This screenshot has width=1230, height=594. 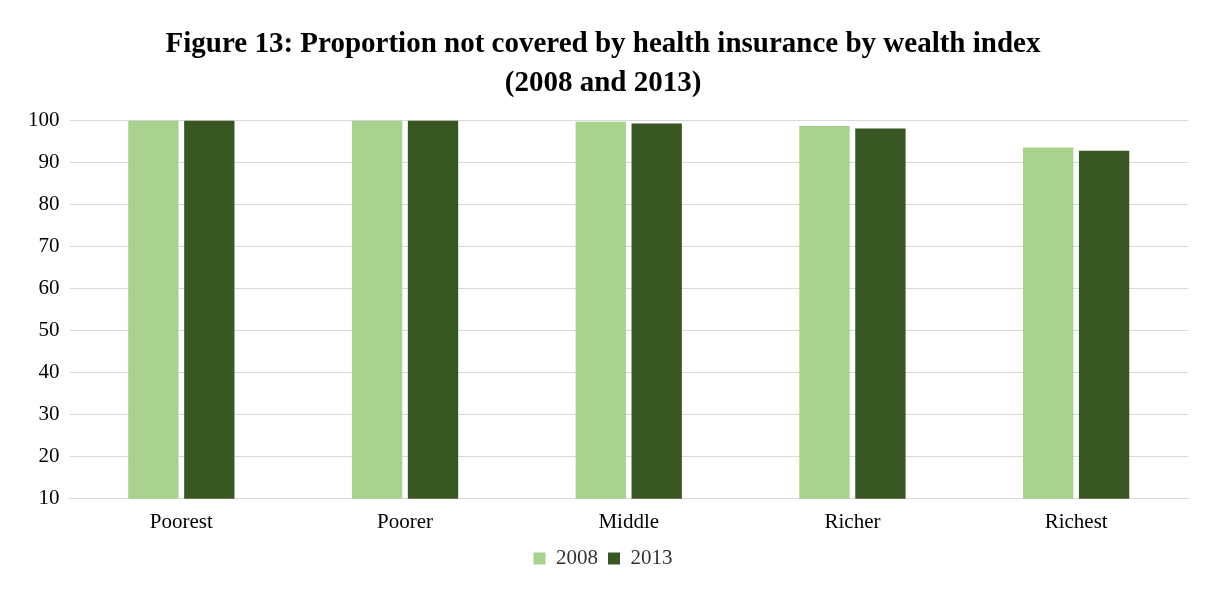 I want to click on y-tick-label: 90, so click(x=49, y=161).